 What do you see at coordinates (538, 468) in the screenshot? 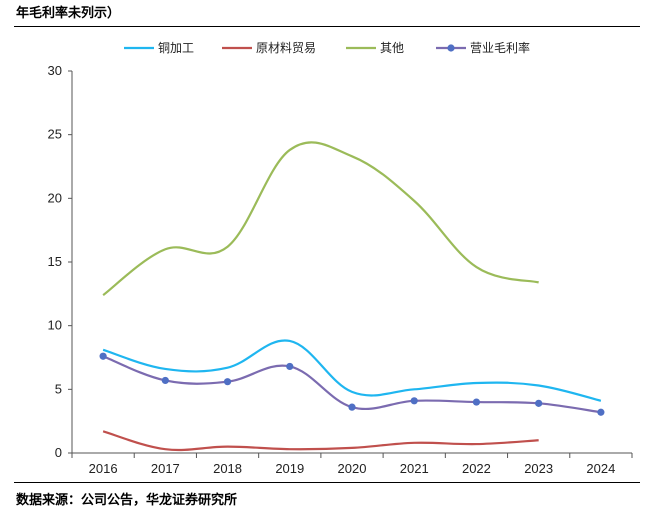
I see `x-tick-label: 2023` at bounding box center [538, 468].